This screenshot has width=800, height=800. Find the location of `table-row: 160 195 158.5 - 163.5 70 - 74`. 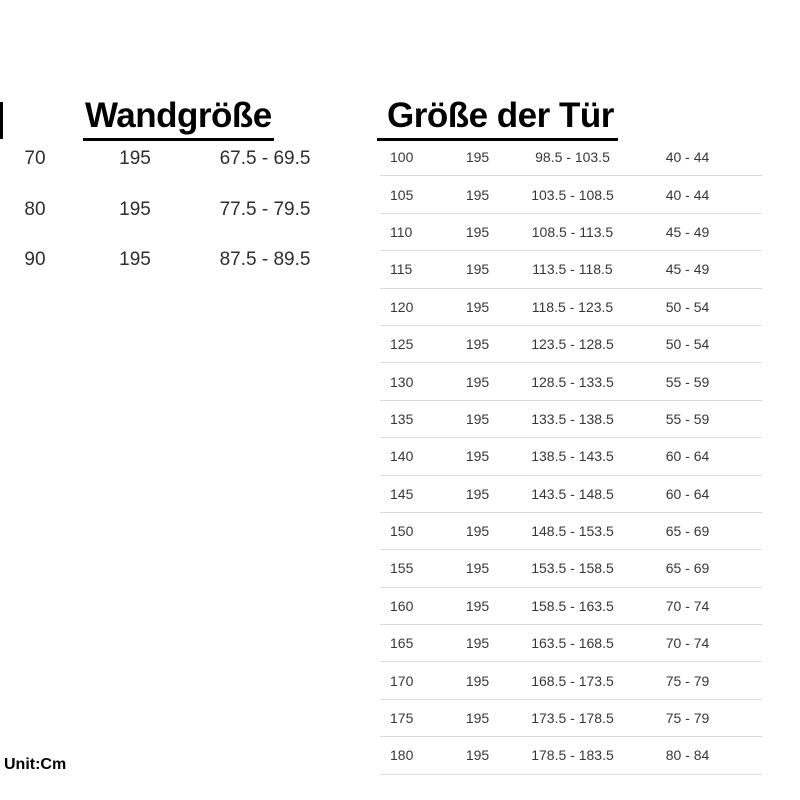

table-row: 160 195 158.5 - 163.5 70 - 74 is located at coordinates (571, 607).